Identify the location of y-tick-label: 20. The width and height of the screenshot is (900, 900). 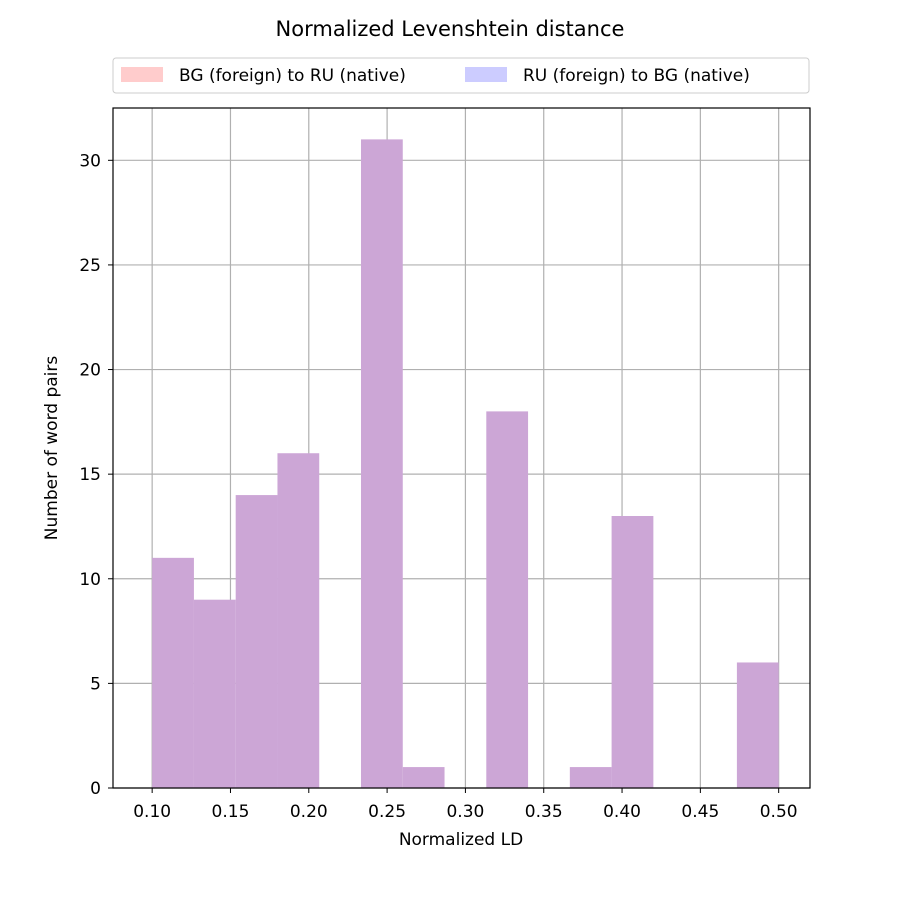
(90, 371).